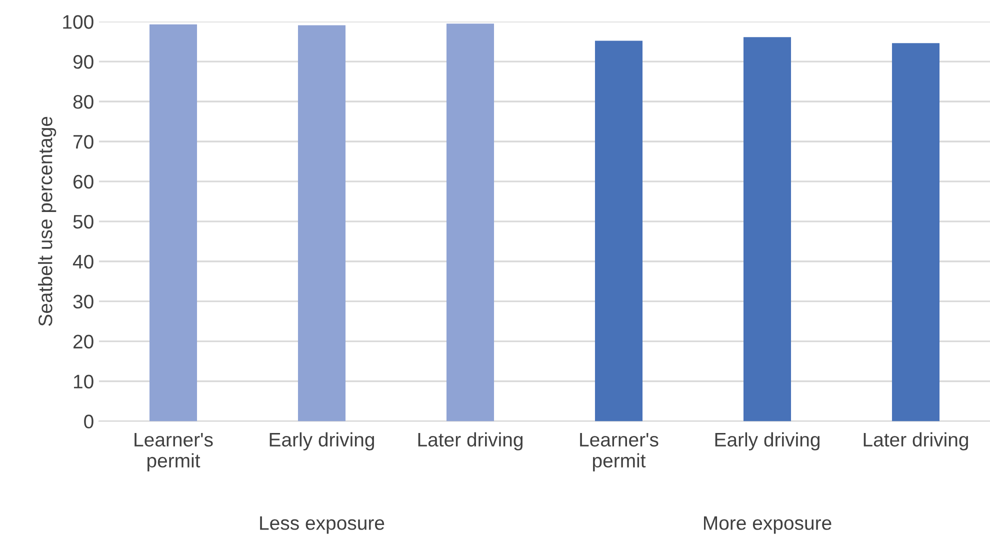 Image resolution: width=990 pixels, height=540 pixels. What do you see at coordinates (83, 62) in the screenshot?
I see `y-tick-label: 90` at bounding box center [83, 62].